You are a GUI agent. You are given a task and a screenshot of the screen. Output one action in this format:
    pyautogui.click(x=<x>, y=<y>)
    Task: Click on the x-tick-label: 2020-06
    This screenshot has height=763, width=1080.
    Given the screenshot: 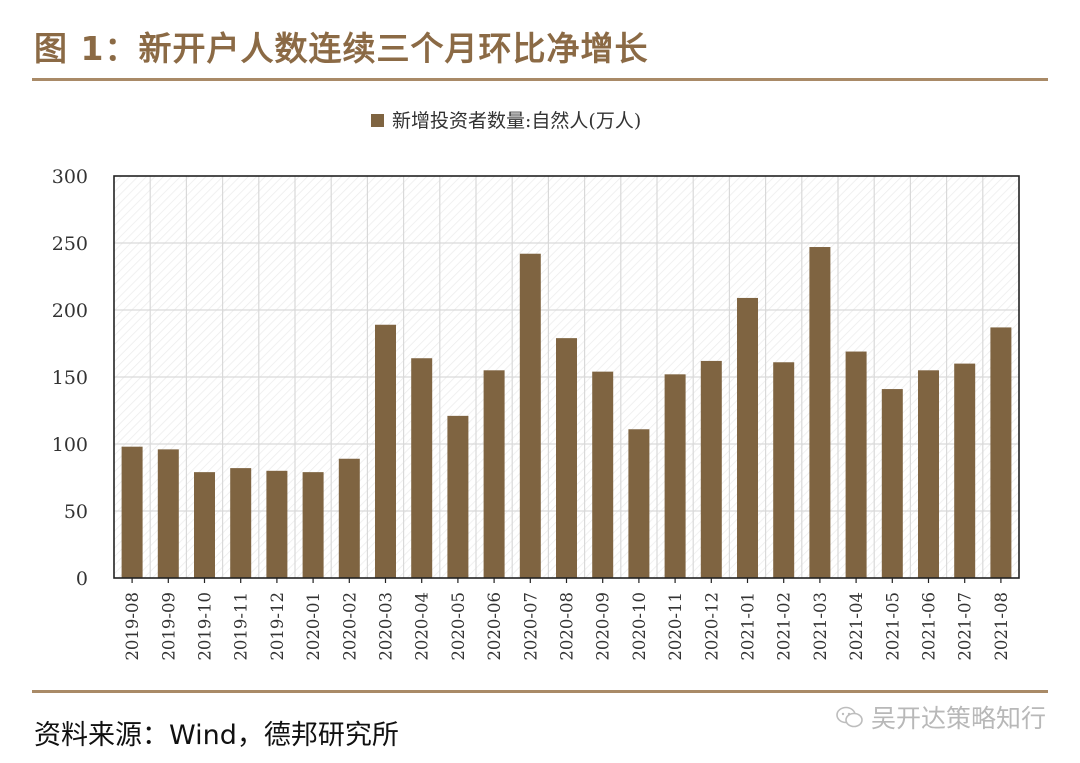 What is the action you would take?
    pyautogui.click(x=494, y=626)
    